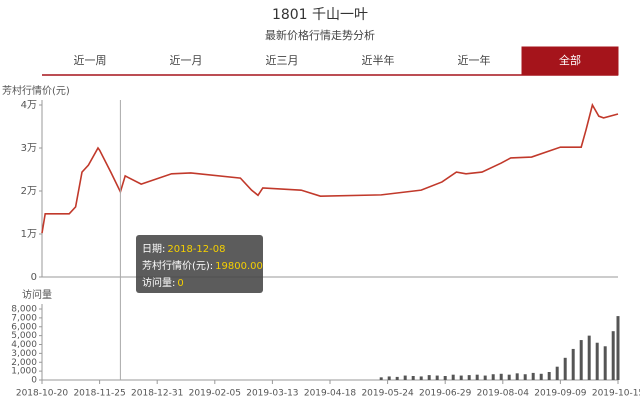 This screenshot has width=640, height=404. I want to click on tooltip-box, so click(199, 264).